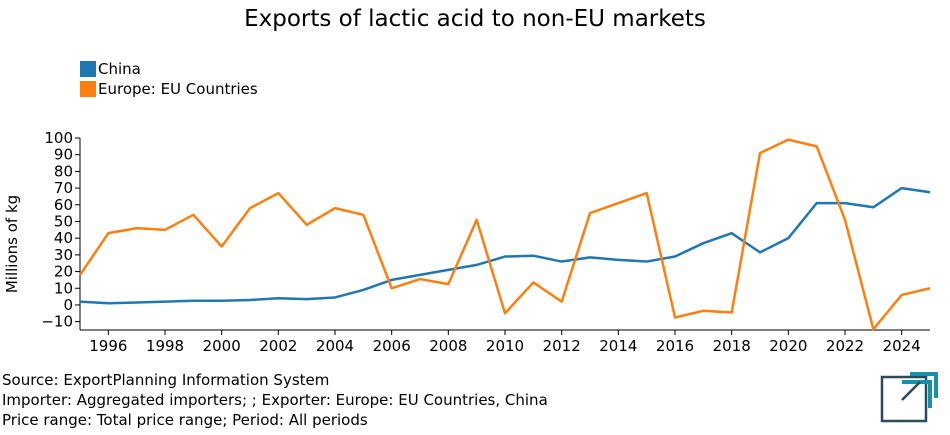  I want to click on x-tick-label: 2006, so click(392, 346).